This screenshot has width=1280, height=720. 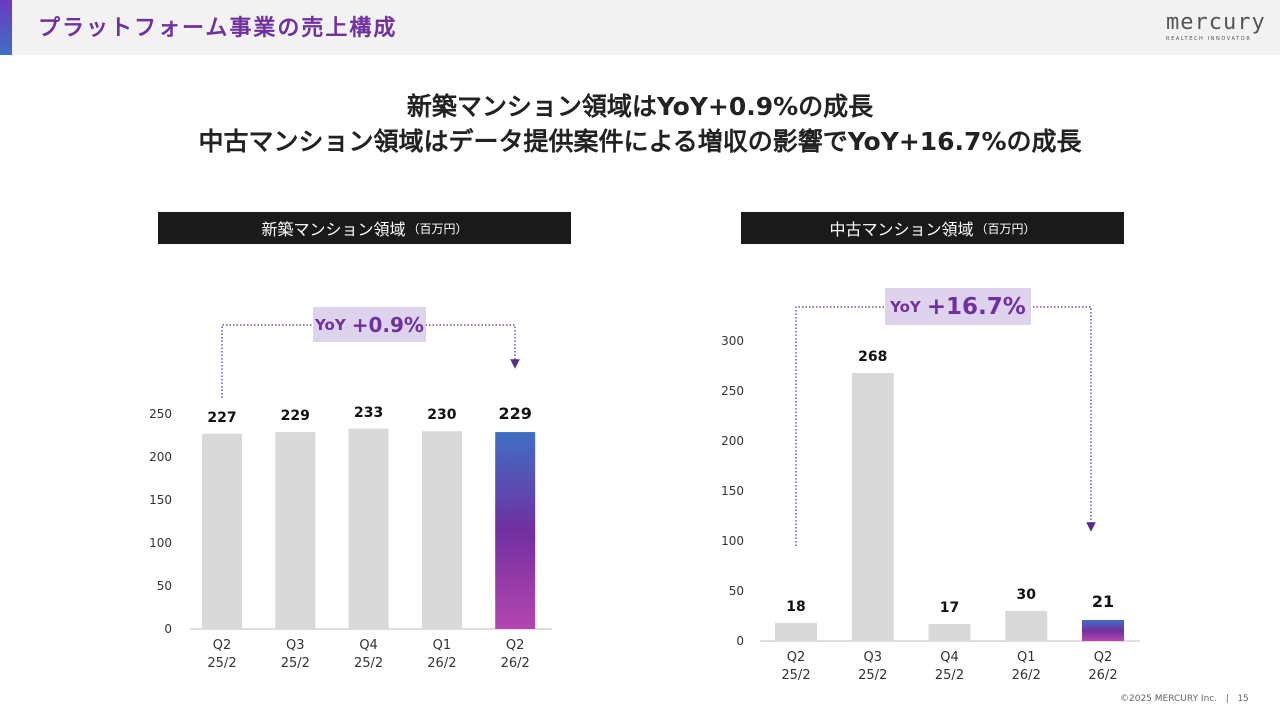 What do you see at coordinates (873, 357) in the screenshot?
I see `value-label: 268` at bounding box center [873, 357].